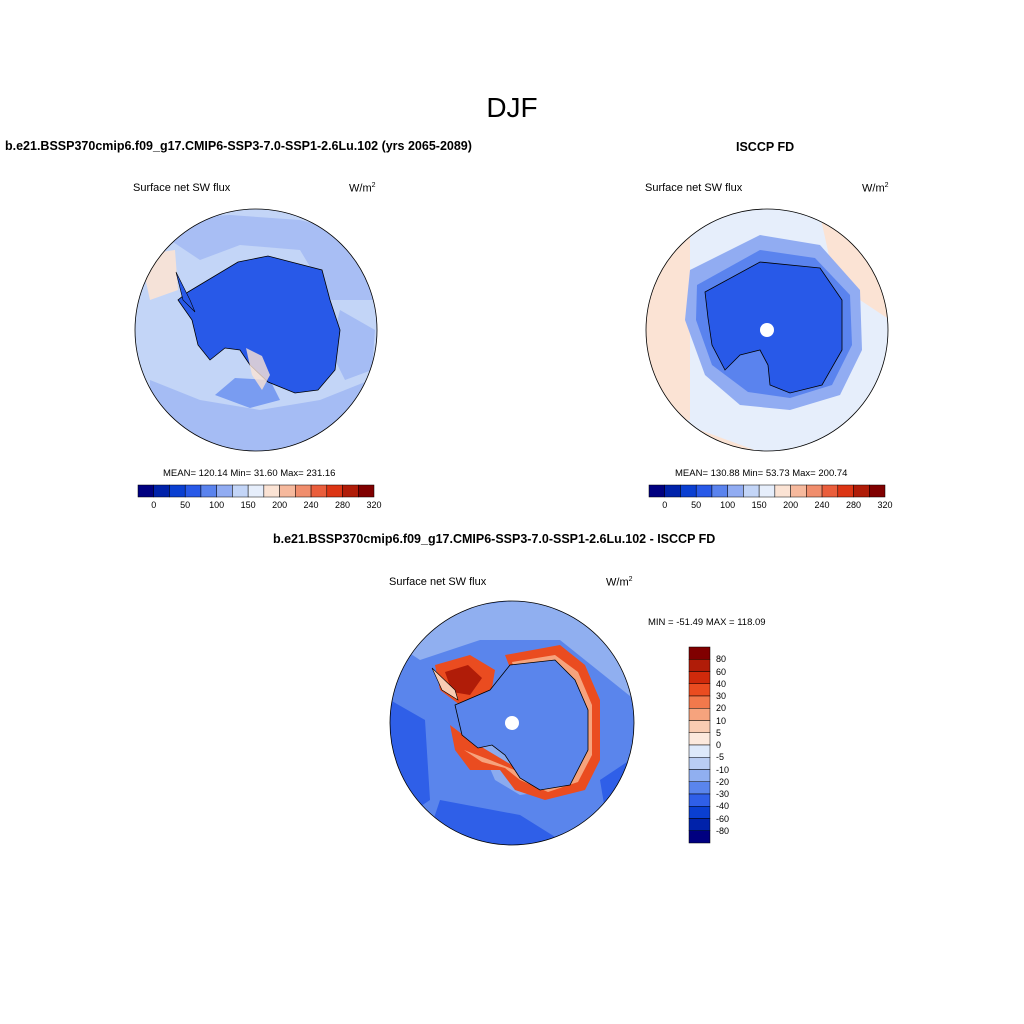 The width and height of the screenshot is (1024, 1024). I want to click on main-title: DJF, so click(512, 107).